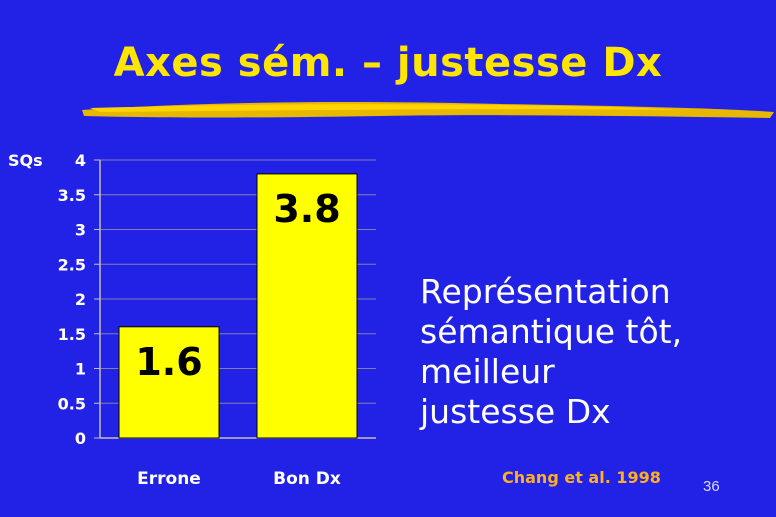 The width and height of the screenshot is (776, 517). I want to click on page-number: 36, so click(711, 486).